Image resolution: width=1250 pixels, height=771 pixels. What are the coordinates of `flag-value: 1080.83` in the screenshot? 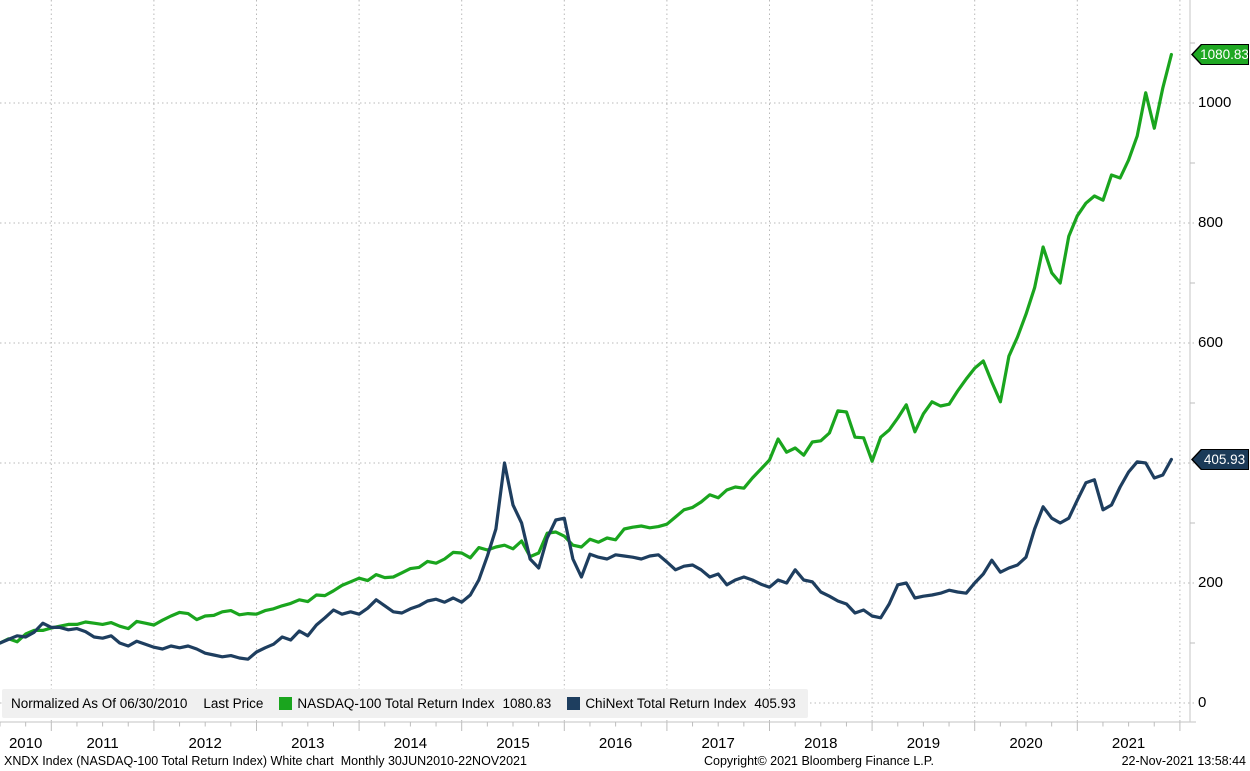 It's located at (1220, 54).